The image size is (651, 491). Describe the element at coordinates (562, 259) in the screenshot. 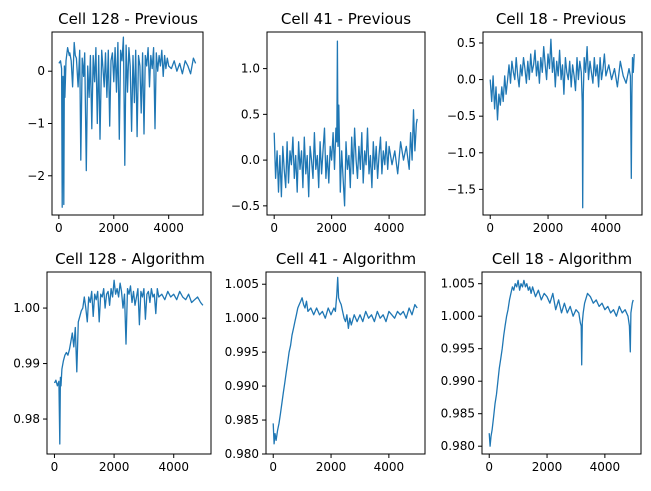

I see `panel-title: Cell 18 - Algorithm` at that location.